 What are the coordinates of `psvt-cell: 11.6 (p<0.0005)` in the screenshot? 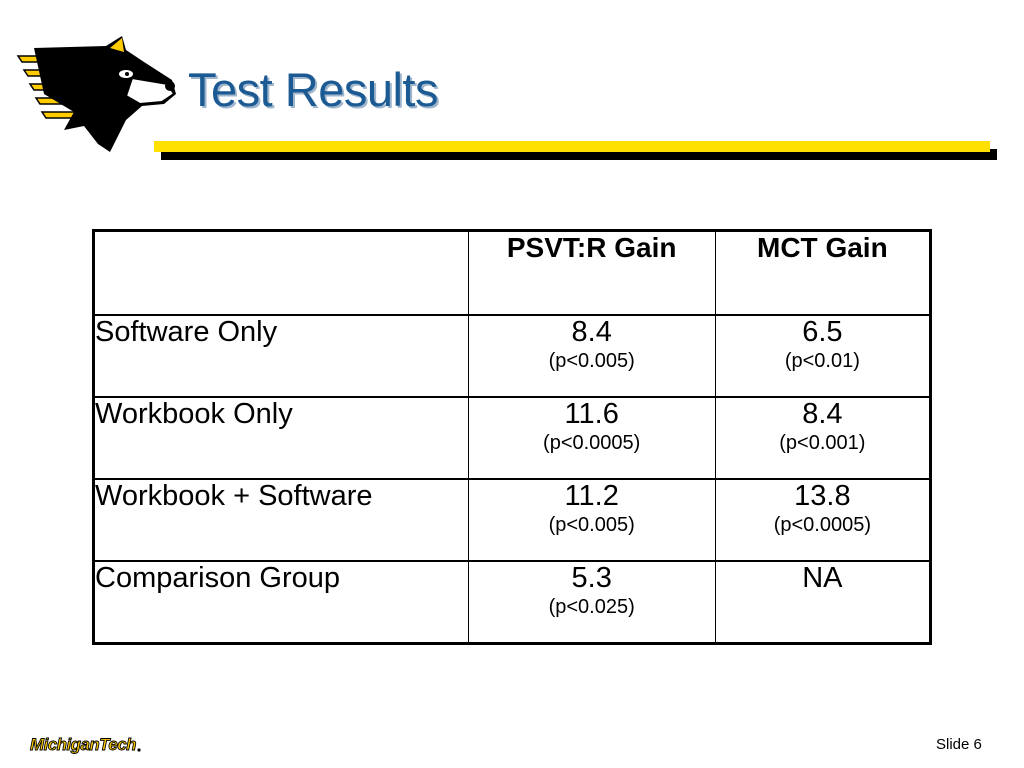 It's located at (591, 438).